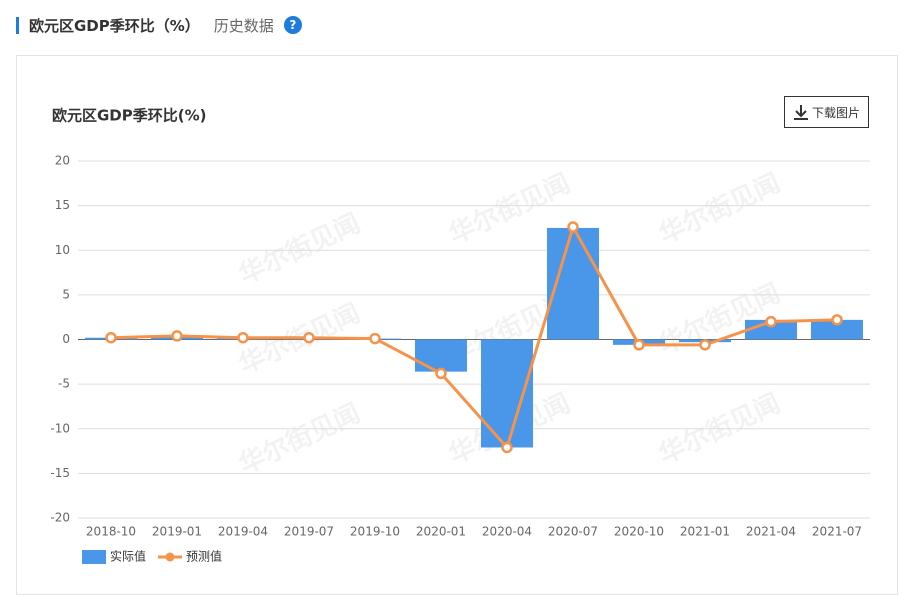 The width and height of the screenshot is (914, 595). What do you see at coordinates (114, 25) in the screenshot?
I see `page-title: 欧元区GDP季环比（%）` at bounding box center [114, 25].